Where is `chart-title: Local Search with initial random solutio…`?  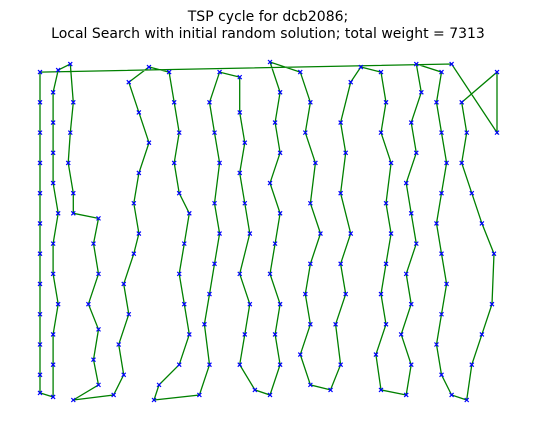 chart-title: Local Search with initial random solutio… is located at coordinates (268, 34).